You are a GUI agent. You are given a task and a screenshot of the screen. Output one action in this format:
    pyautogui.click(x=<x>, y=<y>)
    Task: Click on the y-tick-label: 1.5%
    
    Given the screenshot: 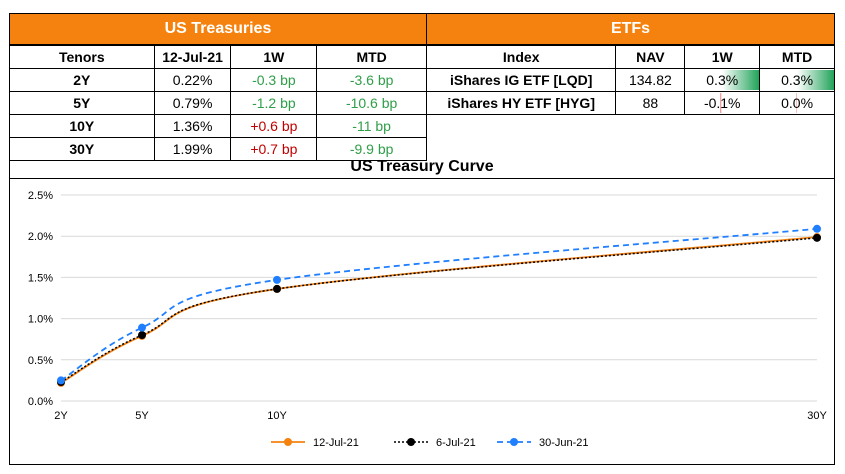 What is the action you would take?
    pyautogui.click(x=40, y=278)
    